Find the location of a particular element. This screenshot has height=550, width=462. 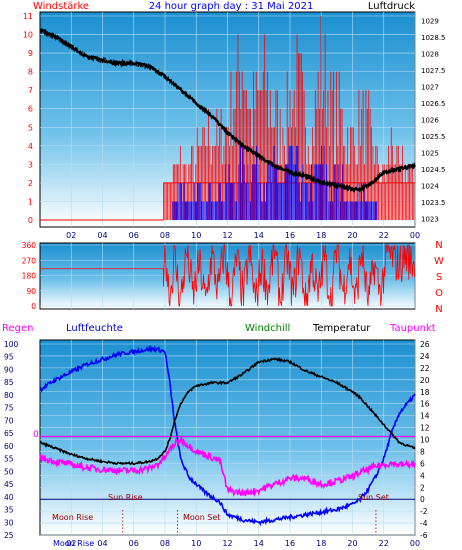

x-tick-label: 10 is located at coordinates (196, 235).